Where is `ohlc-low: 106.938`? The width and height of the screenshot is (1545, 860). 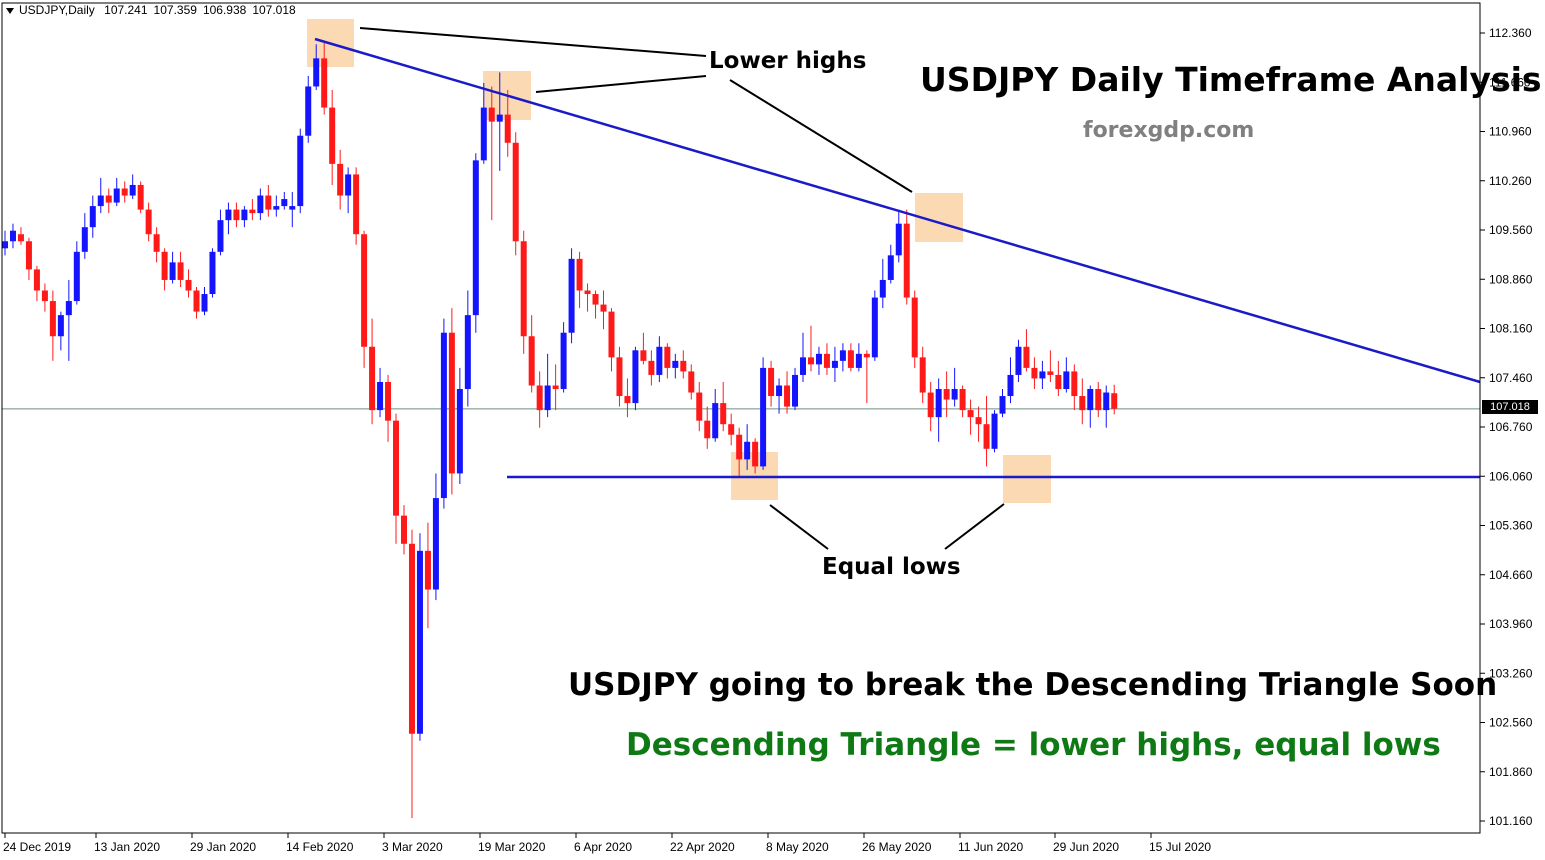
ohlc-low: 106.938 is located at coordinates (224, 10).